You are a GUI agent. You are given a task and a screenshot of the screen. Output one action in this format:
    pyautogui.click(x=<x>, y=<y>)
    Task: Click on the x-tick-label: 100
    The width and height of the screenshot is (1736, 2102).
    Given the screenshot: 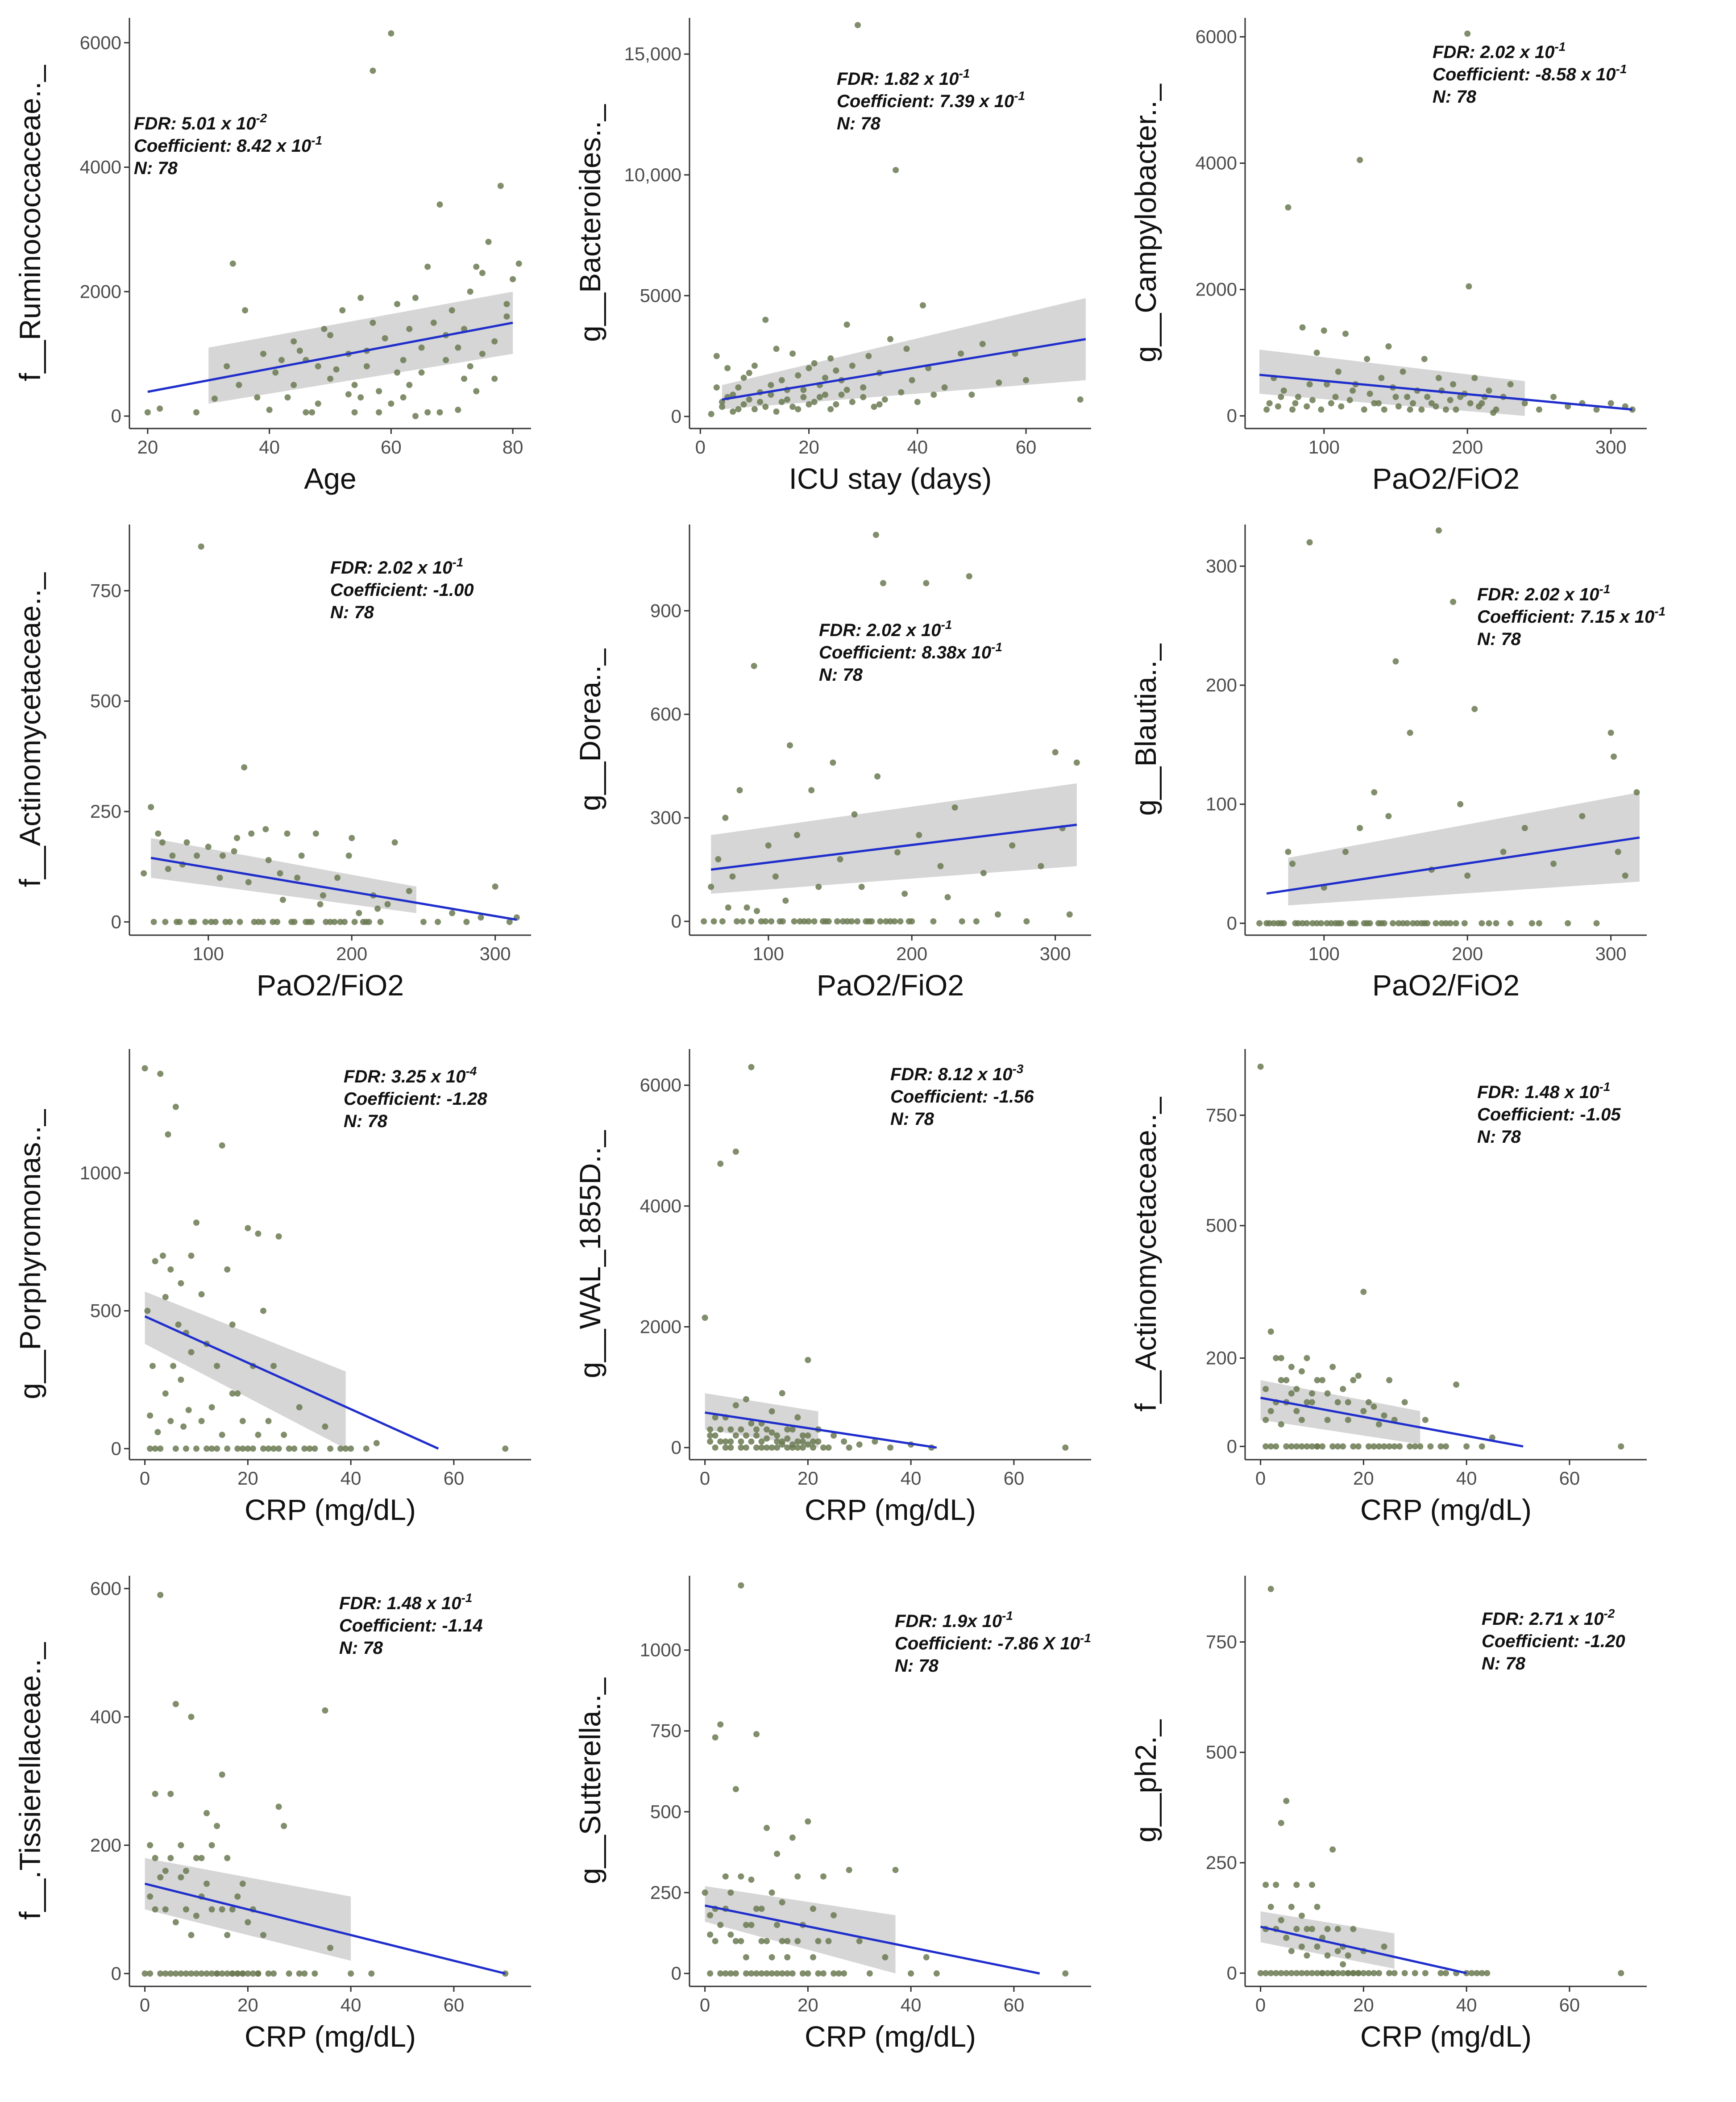 What is the action you would take?
    pyautogui.click(x=768, y=953)
    